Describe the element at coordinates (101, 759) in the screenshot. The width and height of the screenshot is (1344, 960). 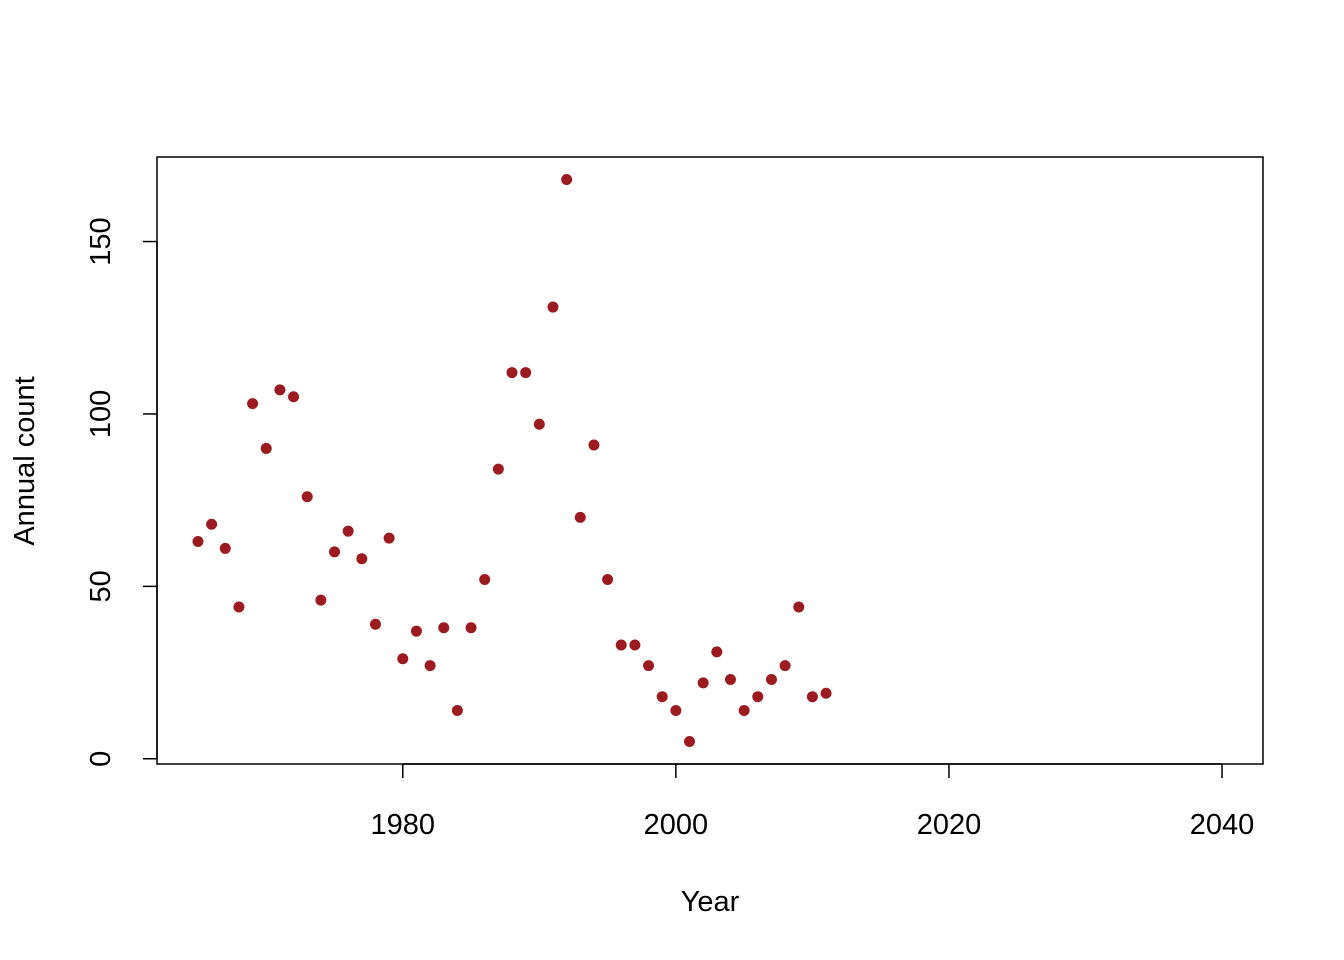
I see `y-tick-label: 0` at that location.